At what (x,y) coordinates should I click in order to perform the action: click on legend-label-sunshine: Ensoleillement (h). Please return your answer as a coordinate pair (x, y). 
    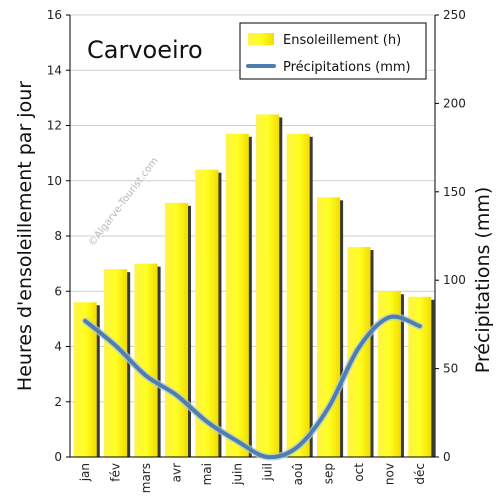
    Looking at the image, I should click on (342, 40).